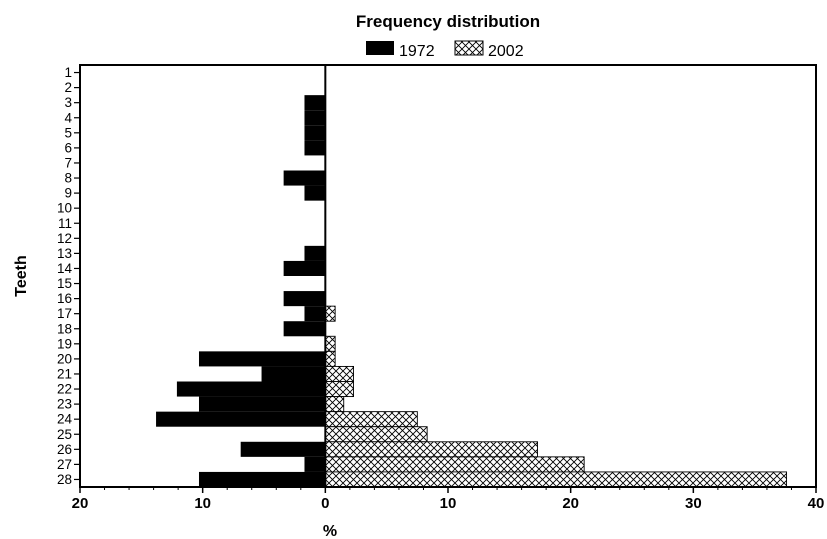  What do you see at coordinates (506, 51) in the screenshot?
I see `legend-label-2002: 2002` at bounding box center [506, 51].